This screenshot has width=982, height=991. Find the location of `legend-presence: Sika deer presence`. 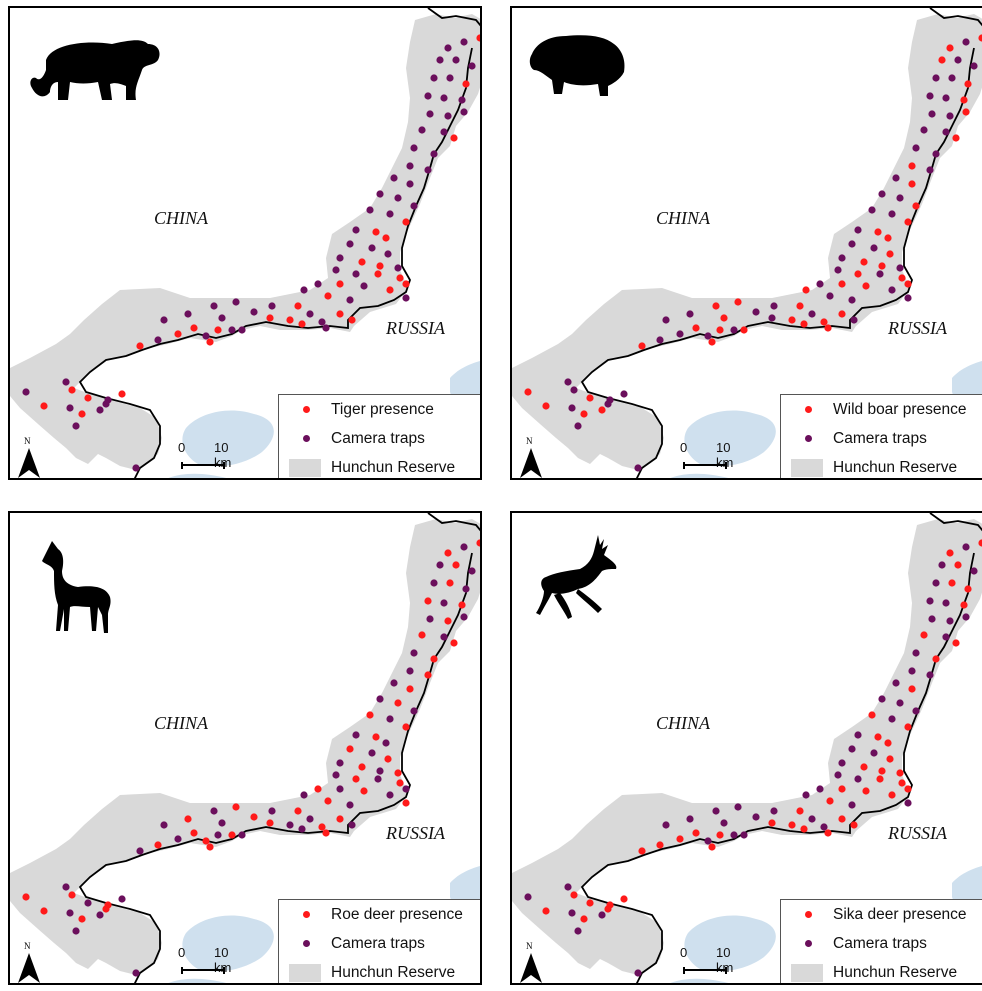

legend-presence: Sika deer presence is located at coordinates (881, 915).